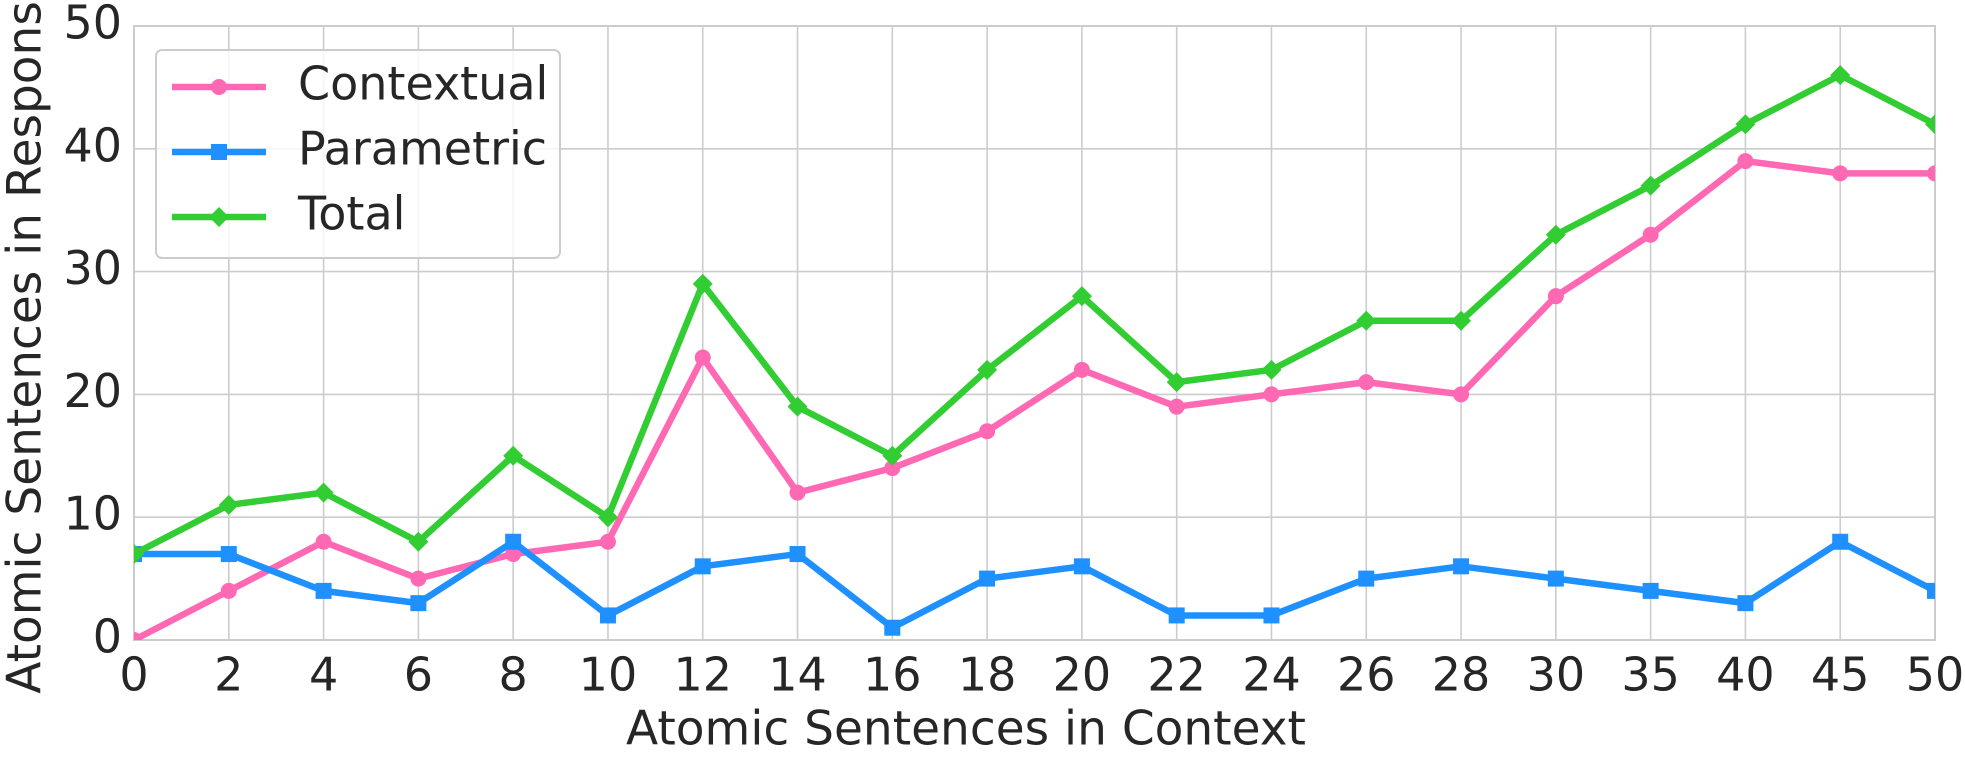  Describe the element at coordinates (323, 675) in the screenshot. I see `x-tick-label: 4` at that location.